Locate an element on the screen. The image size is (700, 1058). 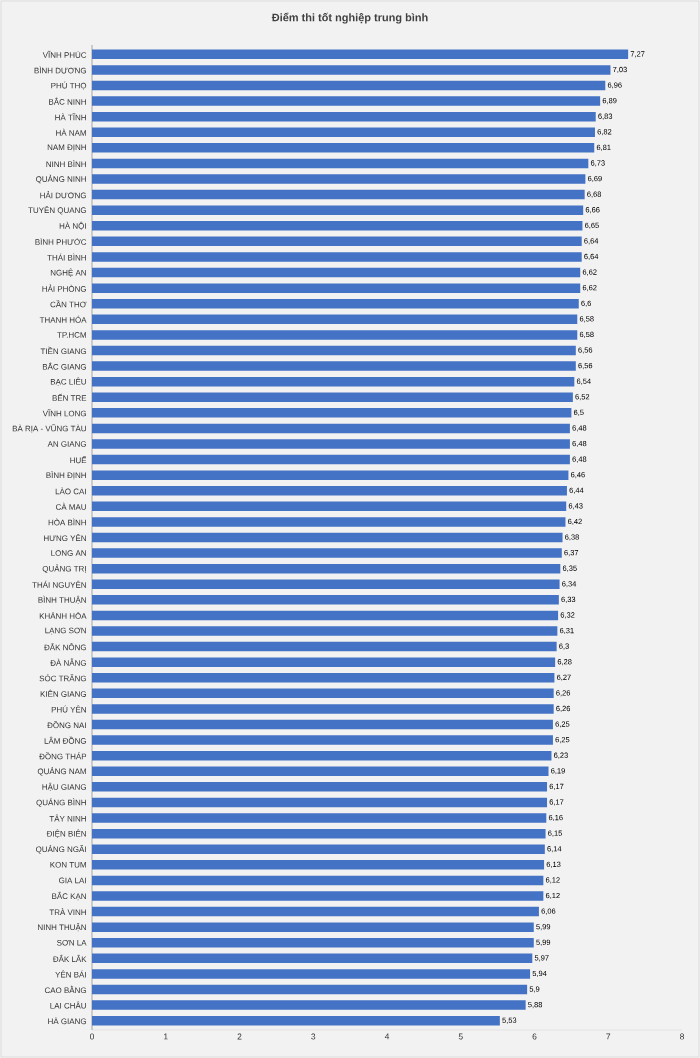
x-tick-label: 5 is located at coordinates (460, 1036).